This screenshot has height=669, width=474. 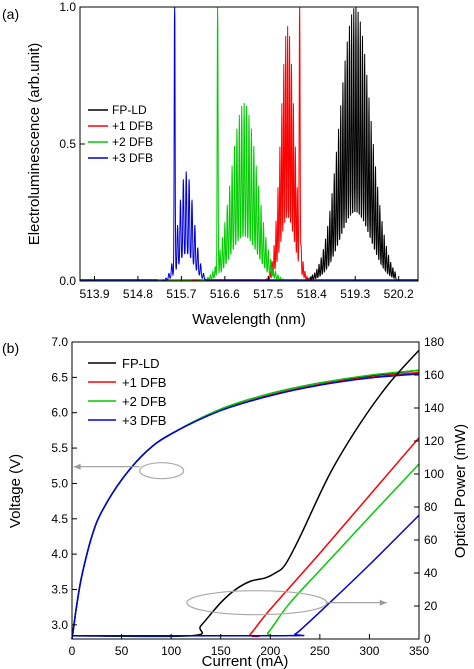 I want to click on y-tick-label-right: 100, so click(x=434, y=474).